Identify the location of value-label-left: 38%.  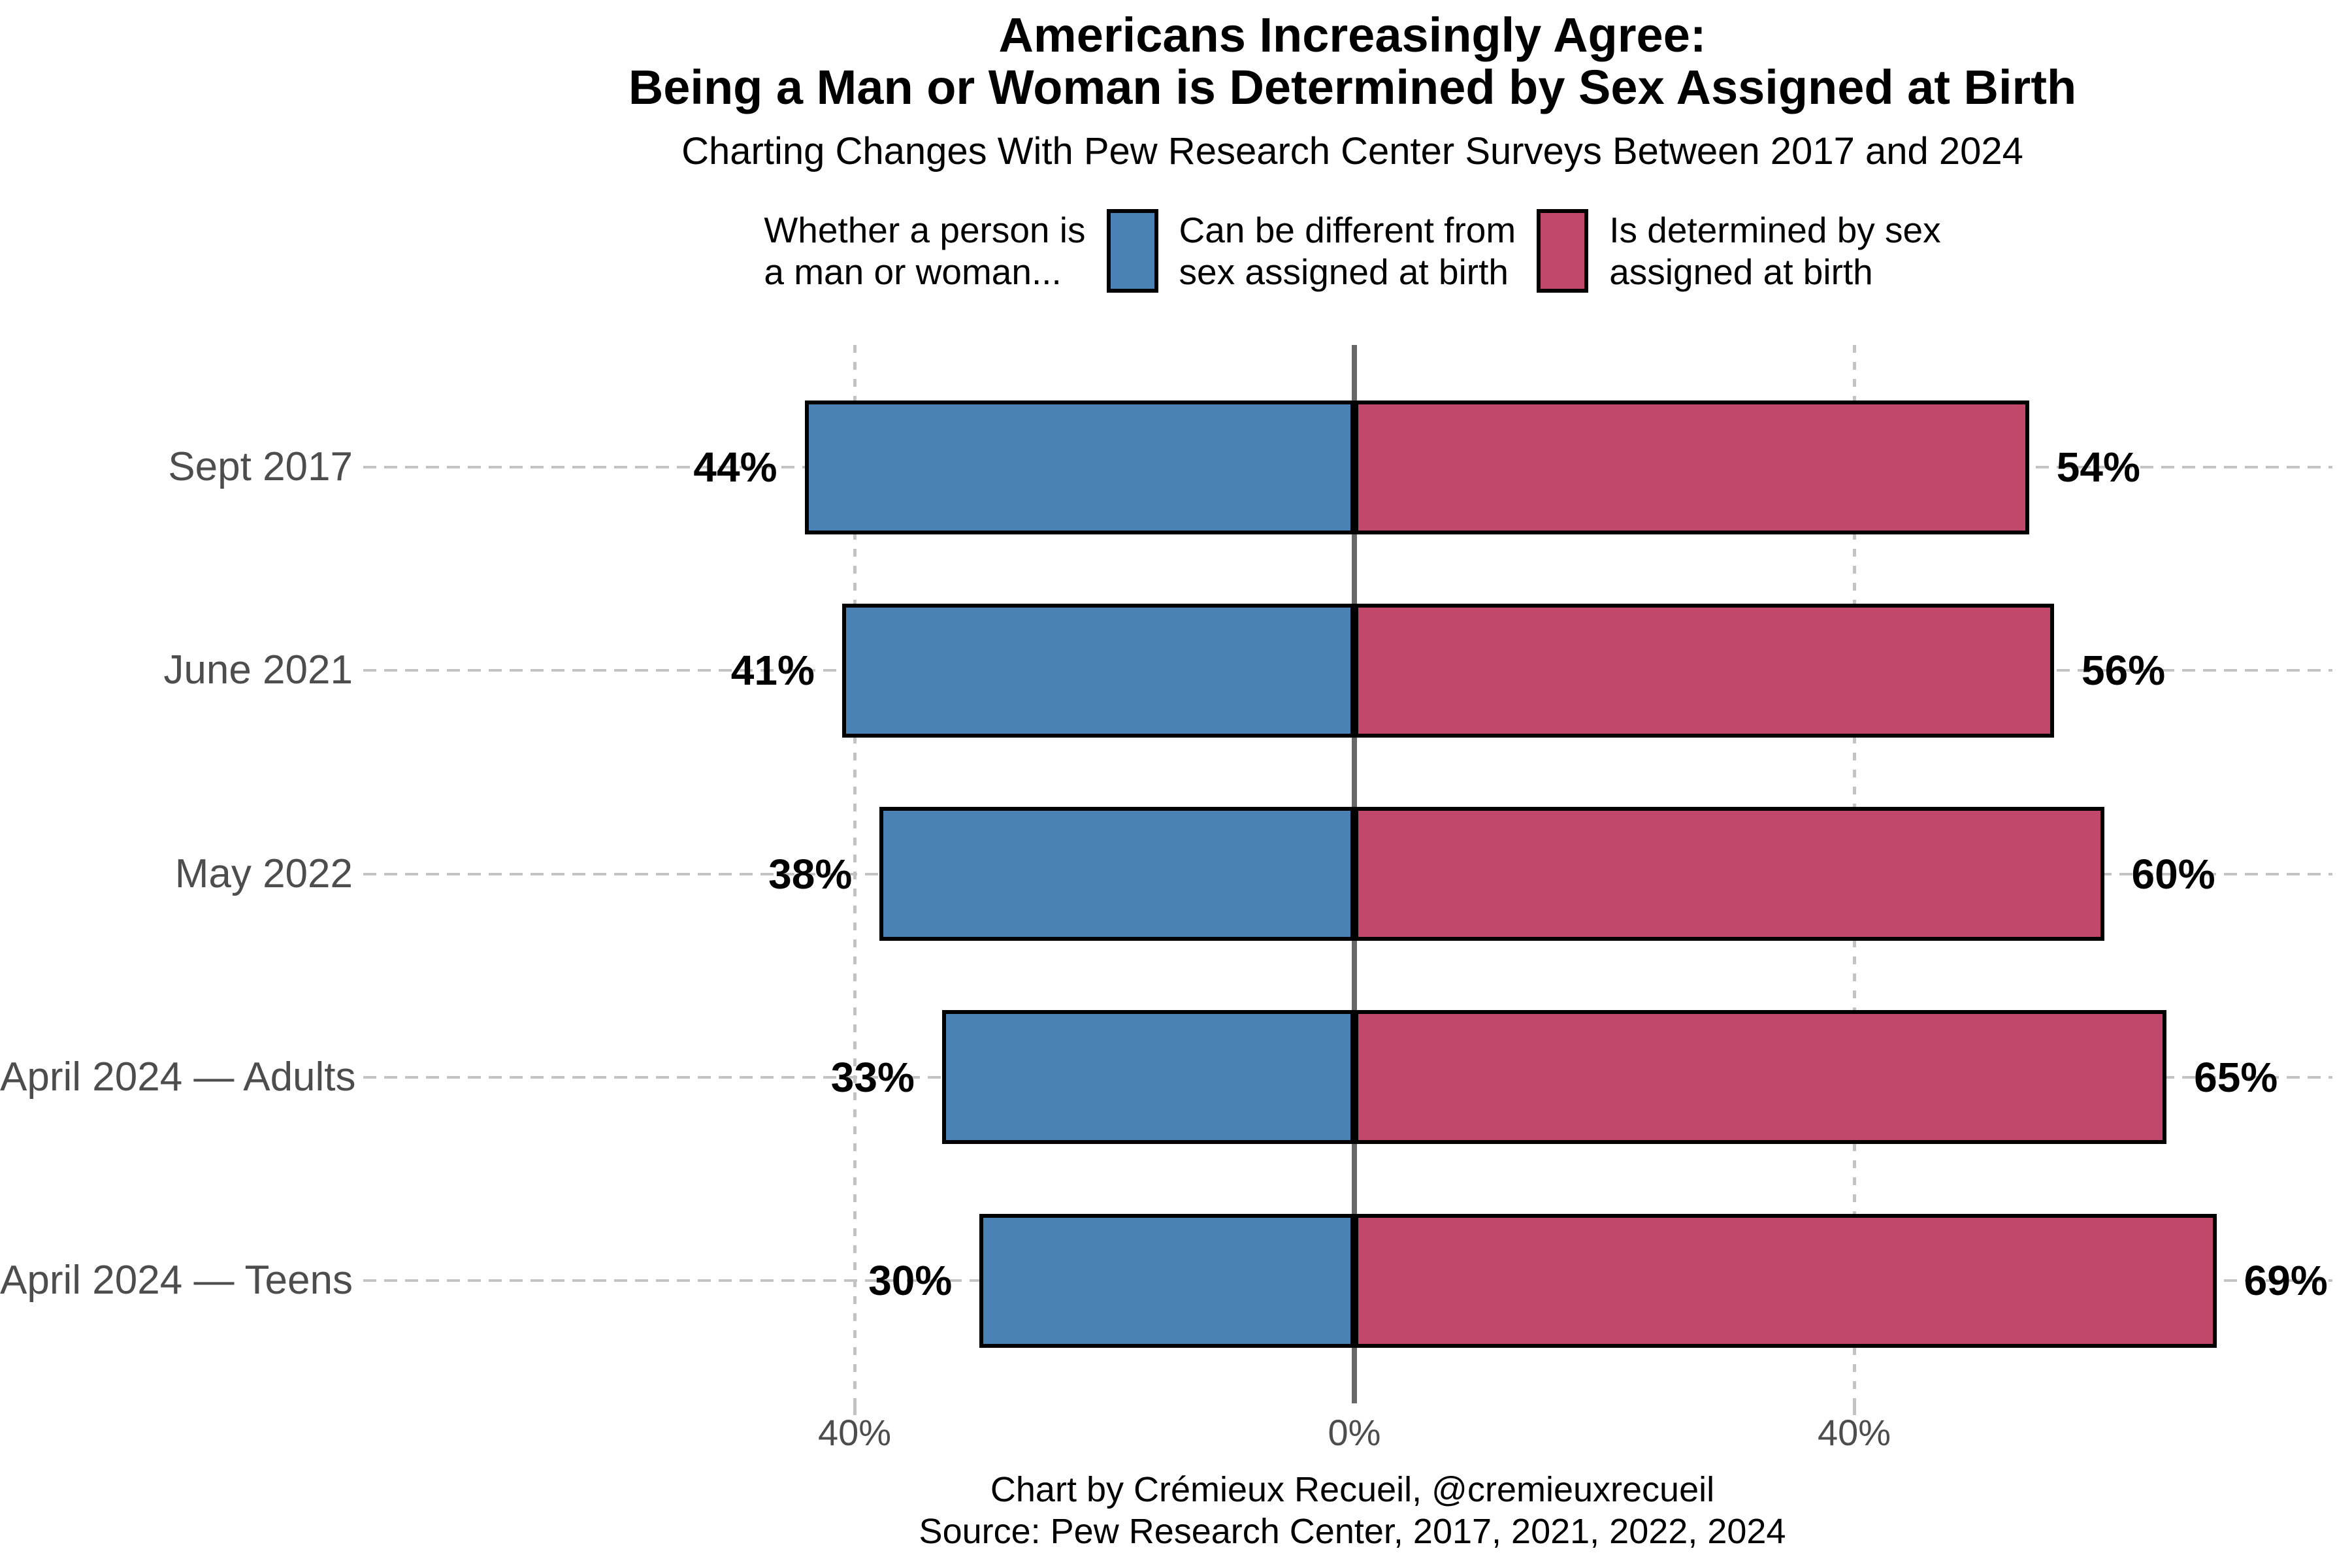
(810, 874).